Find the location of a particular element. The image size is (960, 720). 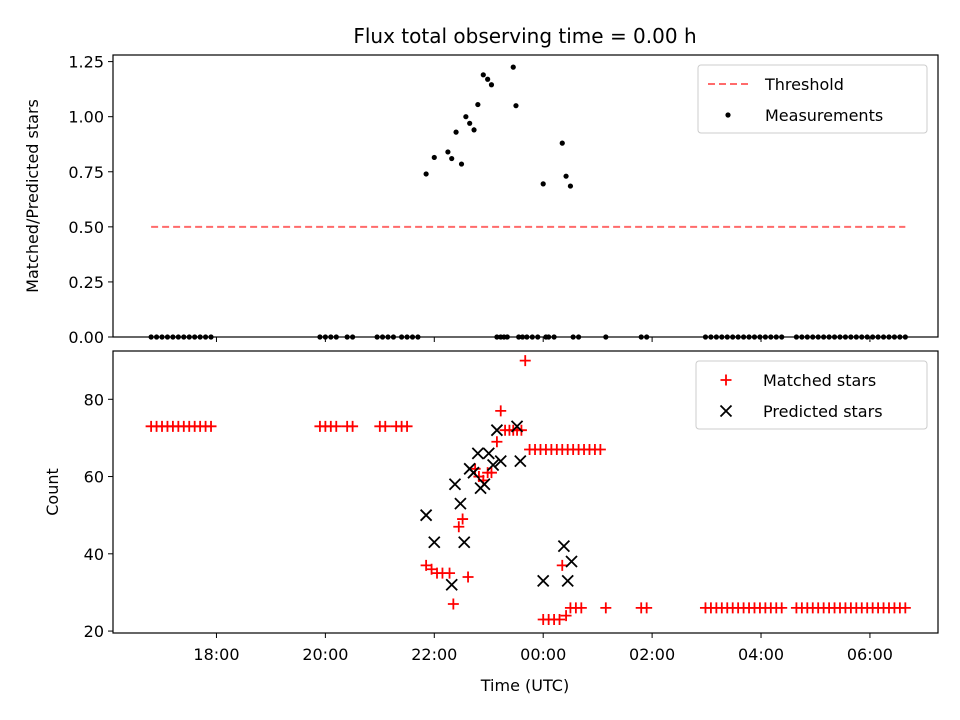

y-tick-label: 0.00 is located at coordinates (86, 337).